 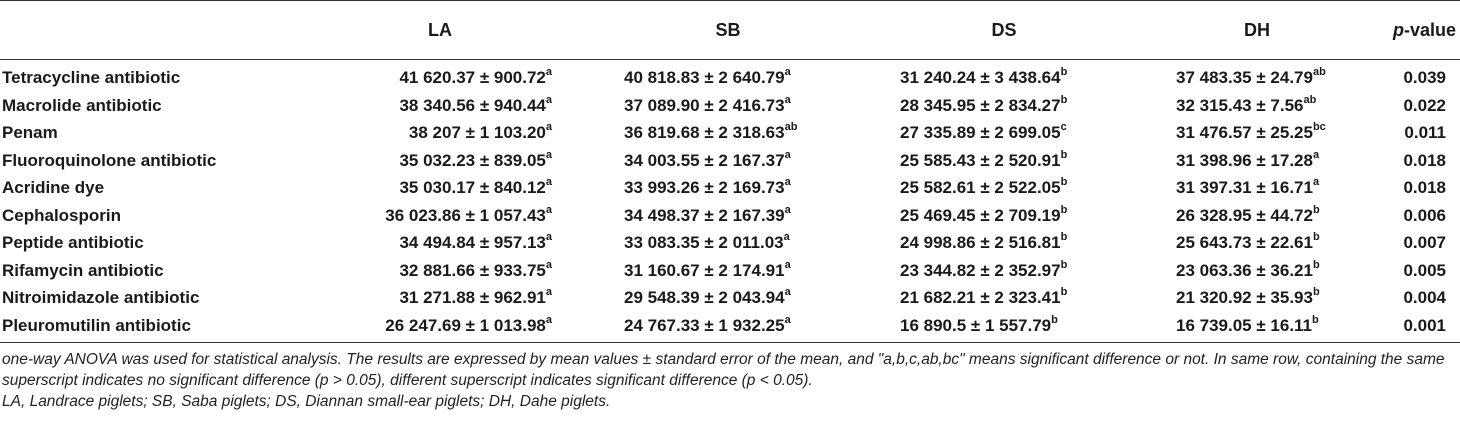 What do you see at coordinates (1244, 160) in the screenshot?
I see `cell-value: 31 398.96 ± 17.28` at bounding box center [1244, 160].